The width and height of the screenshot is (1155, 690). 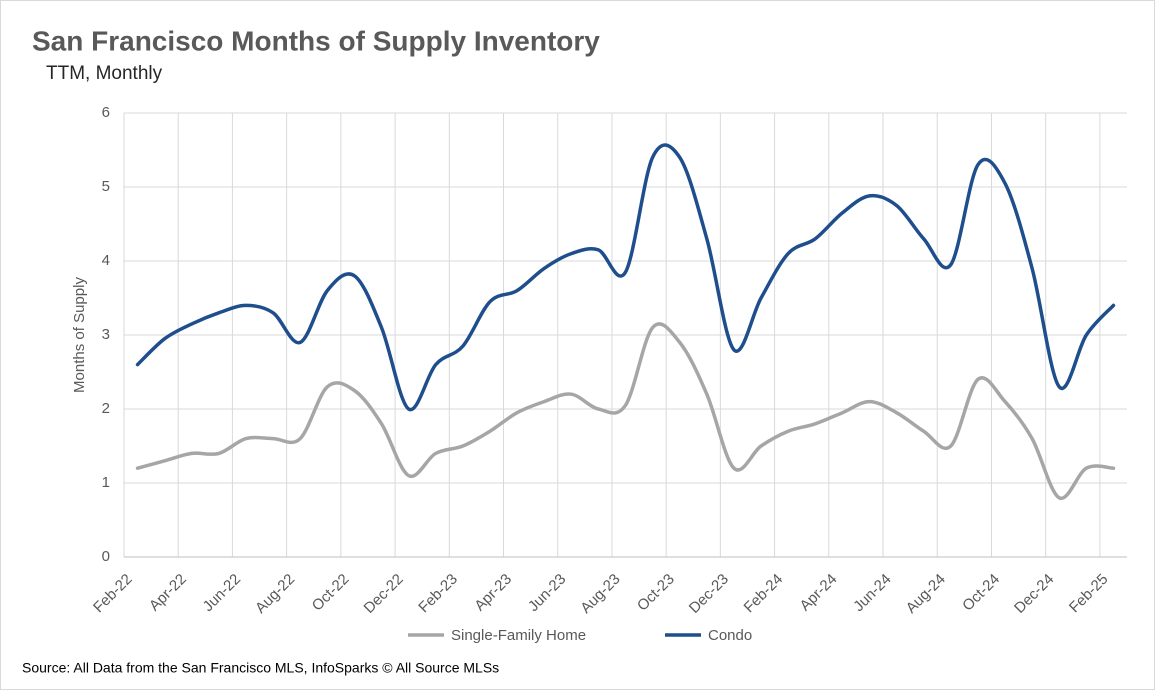 What do you see at coordinates (106, 556) in the screenshot?
I see `y-tick-label: 0` at bounding box center [106, 556].